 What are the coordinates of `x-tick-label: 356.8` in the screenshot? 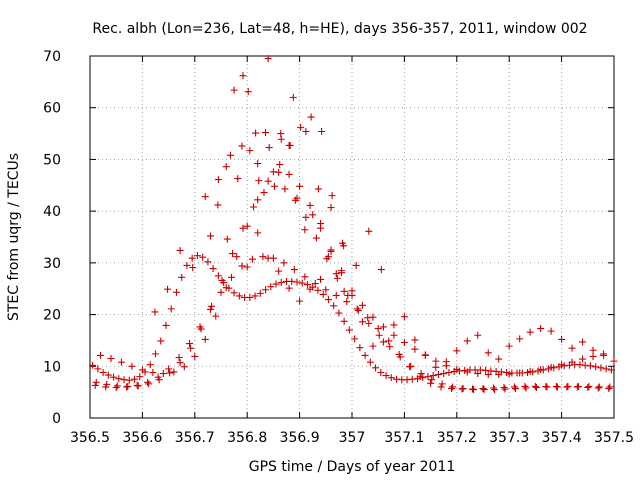 It's located at (247, 438).